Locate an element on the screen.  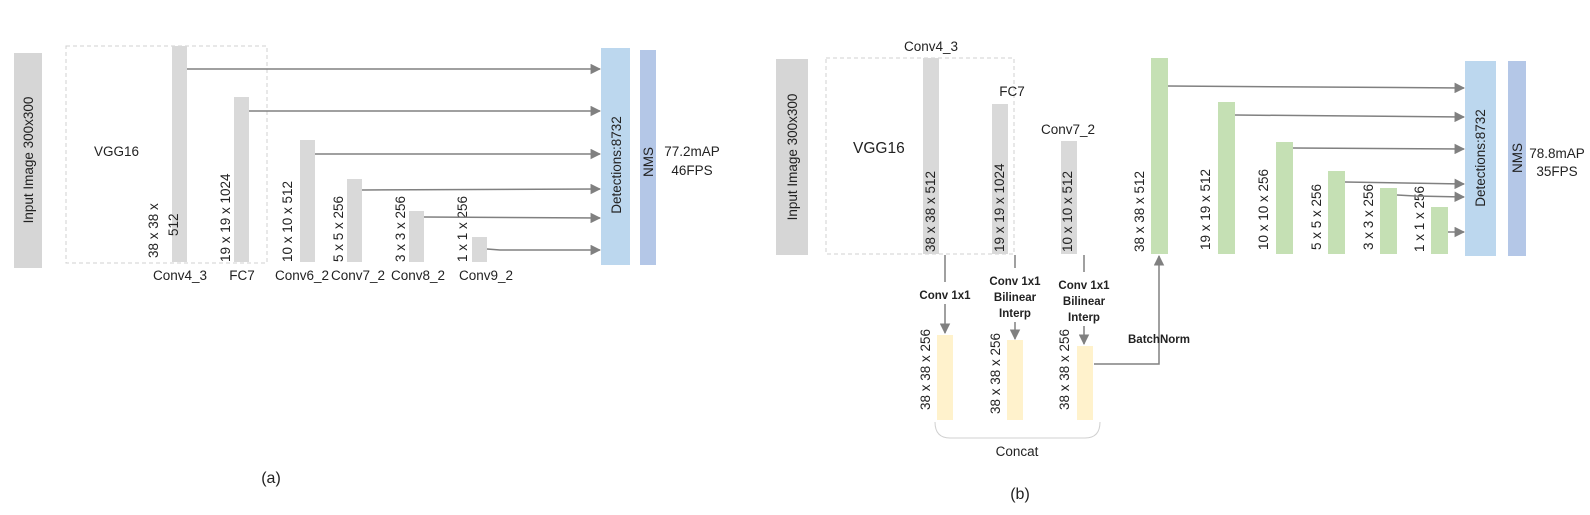
fused-size-2: 38 x 38 x 256 is located at coordinates (995, 373).